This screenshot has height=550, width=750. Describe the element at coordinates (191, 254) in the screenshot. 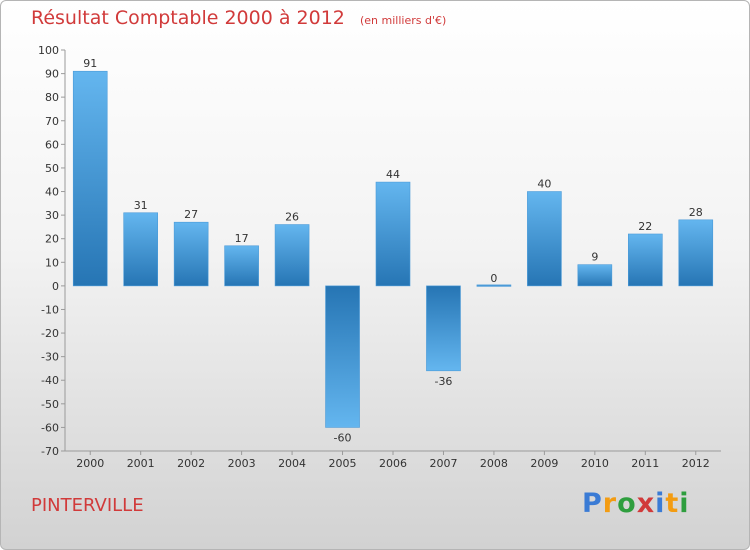

I see `bar-2002` at that location.